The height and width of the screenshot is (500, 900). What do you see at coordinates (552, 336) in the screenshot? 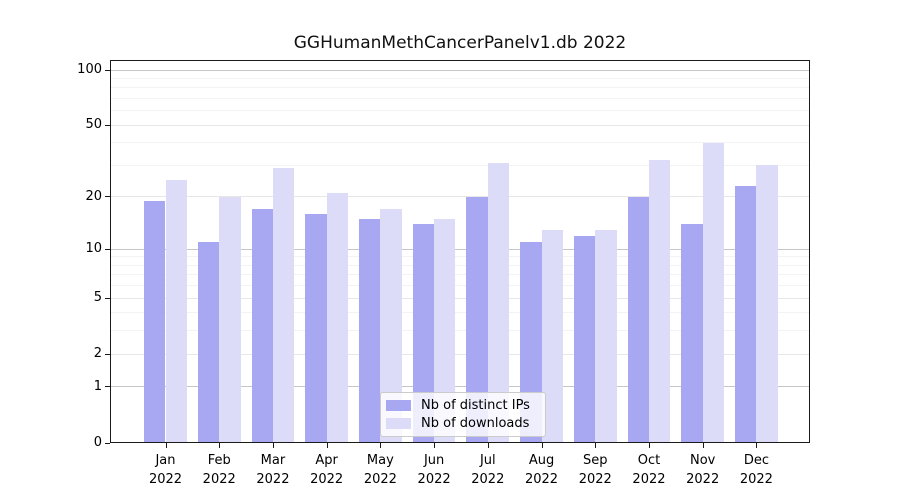
I see `bar-aug-downloads` at bounding box center [552, 336].